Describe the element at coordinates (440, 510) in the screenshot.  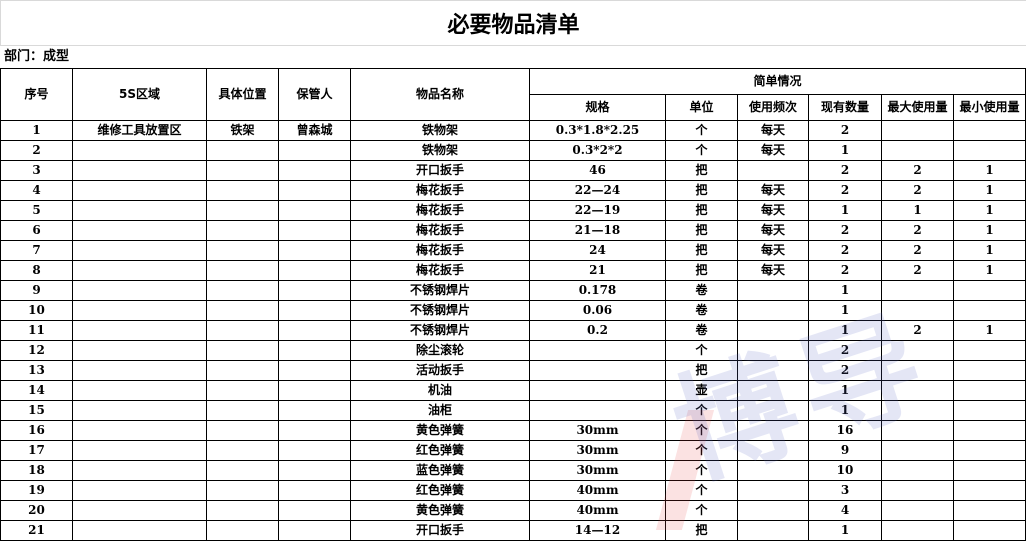
I see `cell-name: 黄色弹簧` at that location.